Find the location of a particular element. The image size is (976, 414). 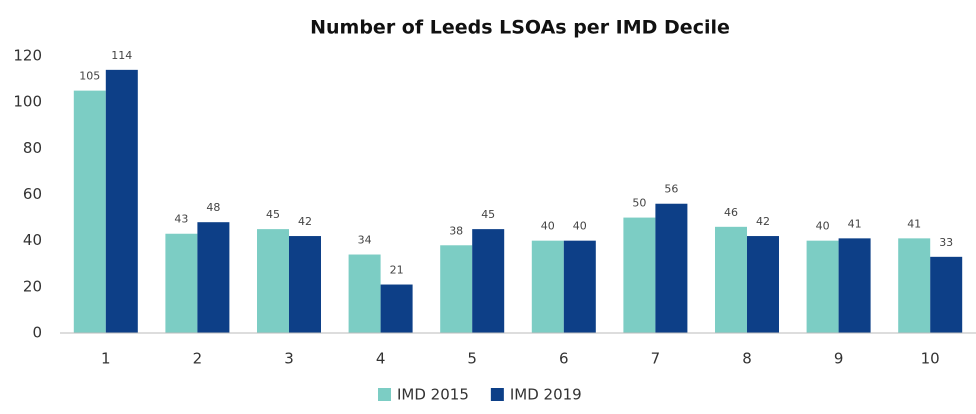

x-tick-label: 3 is located at coordinates (289, 359).